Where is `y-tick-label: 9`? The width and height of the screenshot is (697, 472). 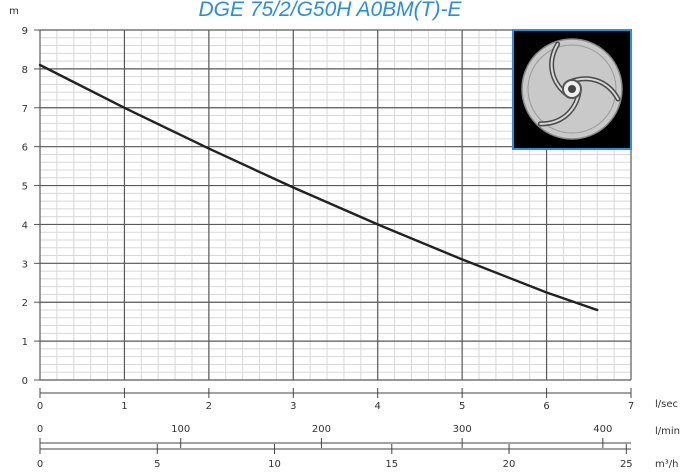
y-tick-label: 9 is located at coordinates (25, 31).